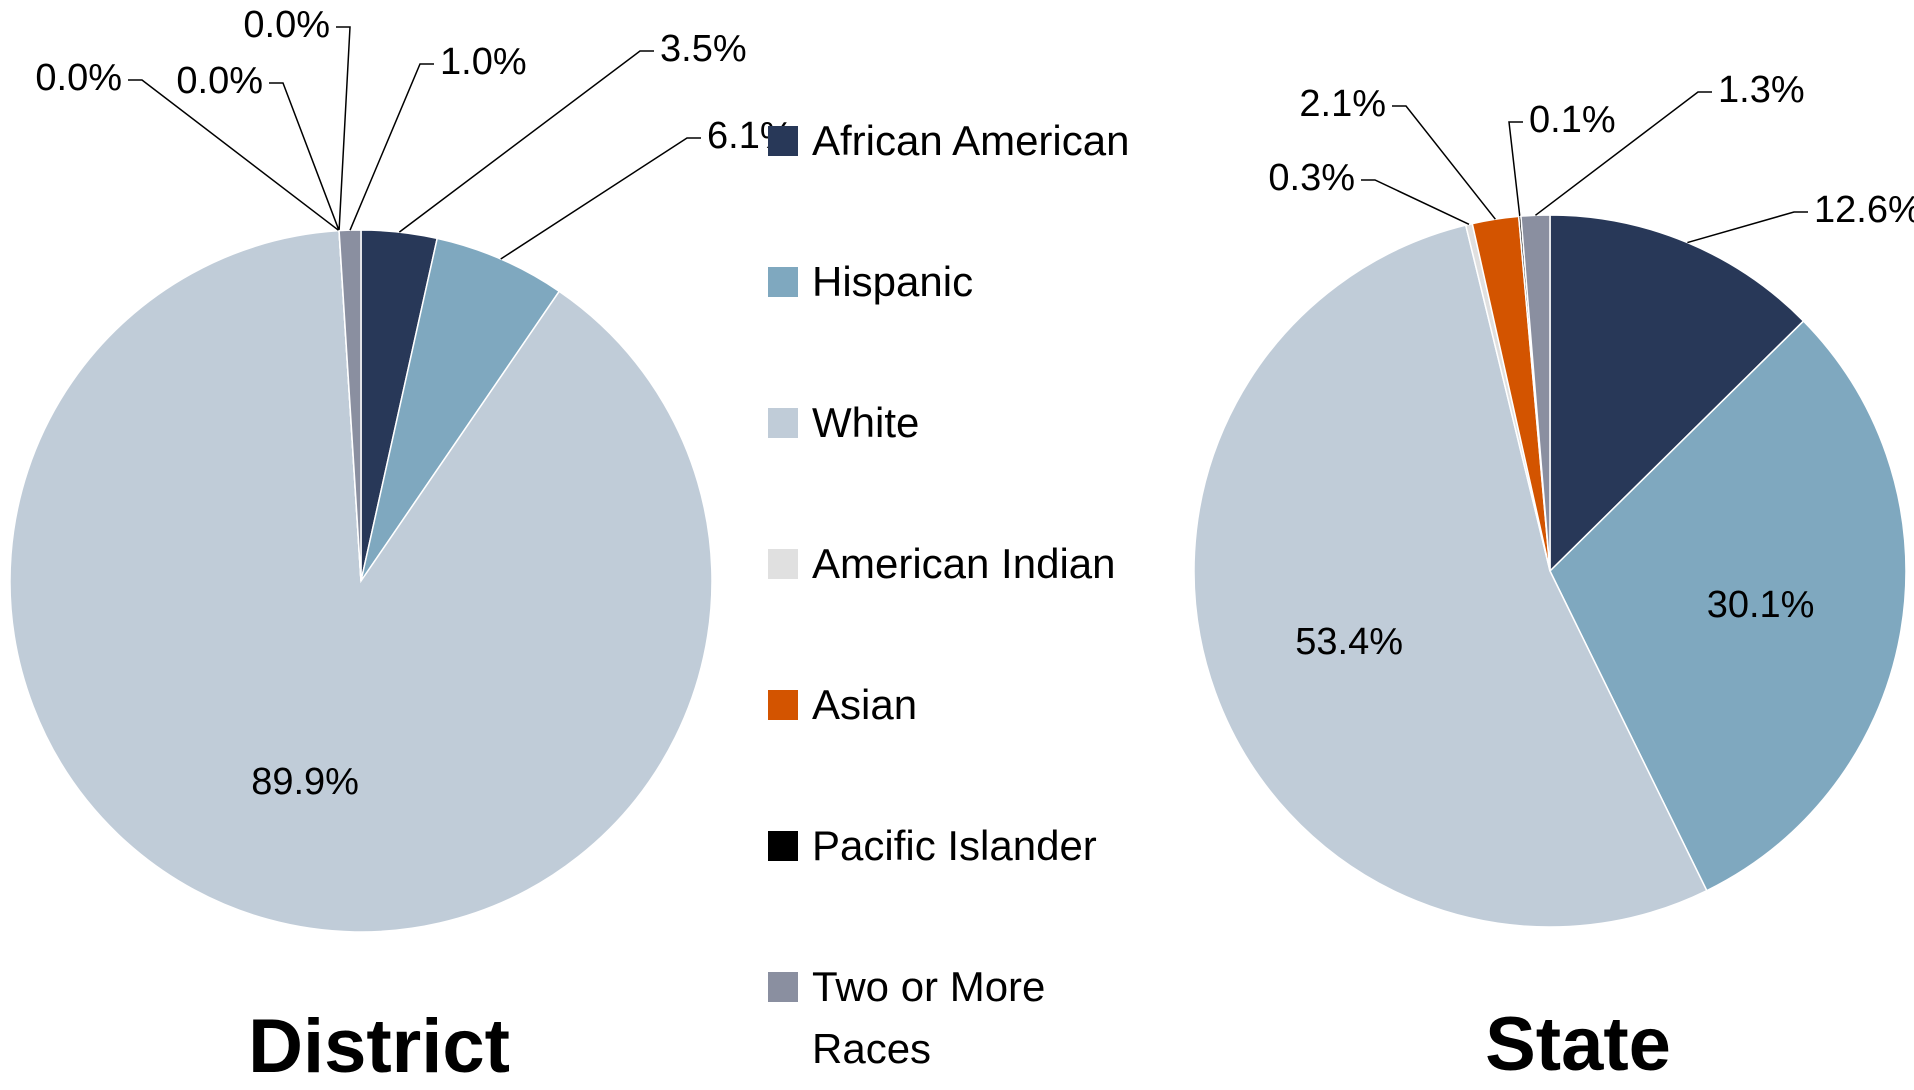 This screenshot has height=1090, width=1914. Describe the element at coordinates (1864, 210) in the screenshot. I see `data-label: 12.6%` at that location.